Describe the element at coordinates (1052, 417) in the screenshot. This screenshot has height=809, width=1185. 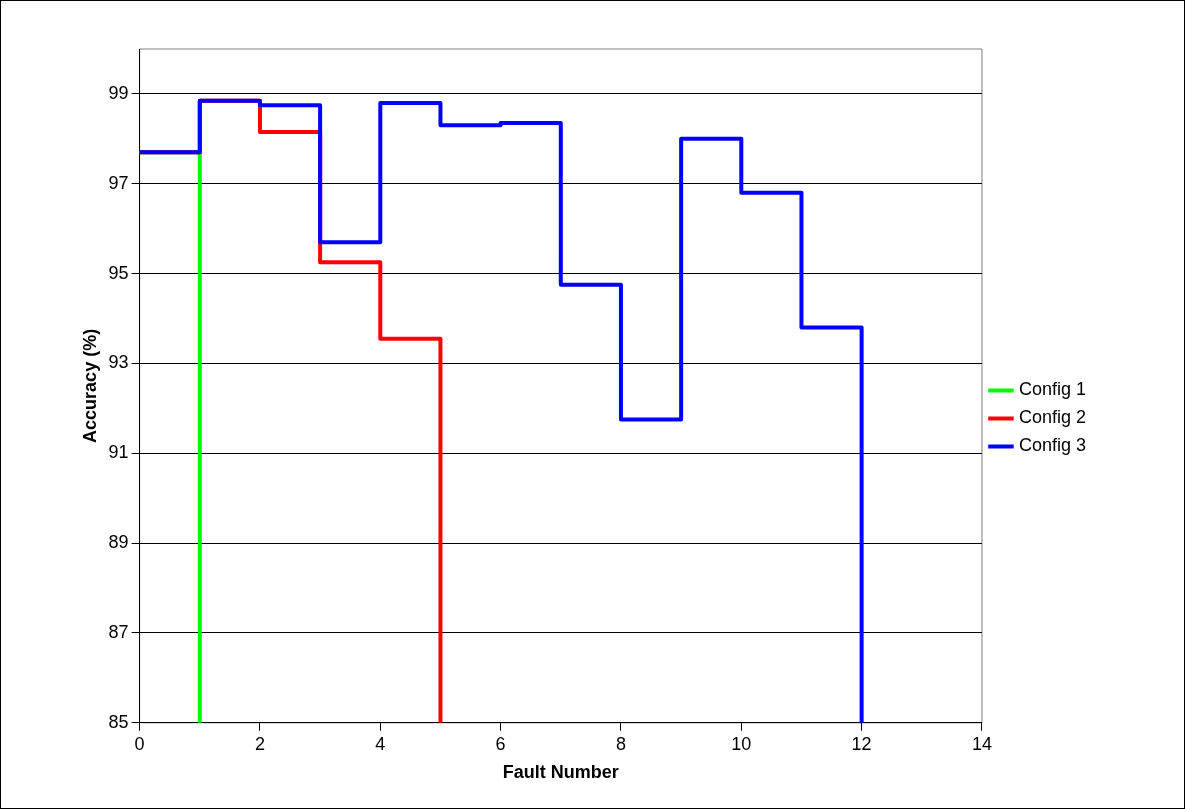
I see `legend-label: Config 2` at that location.